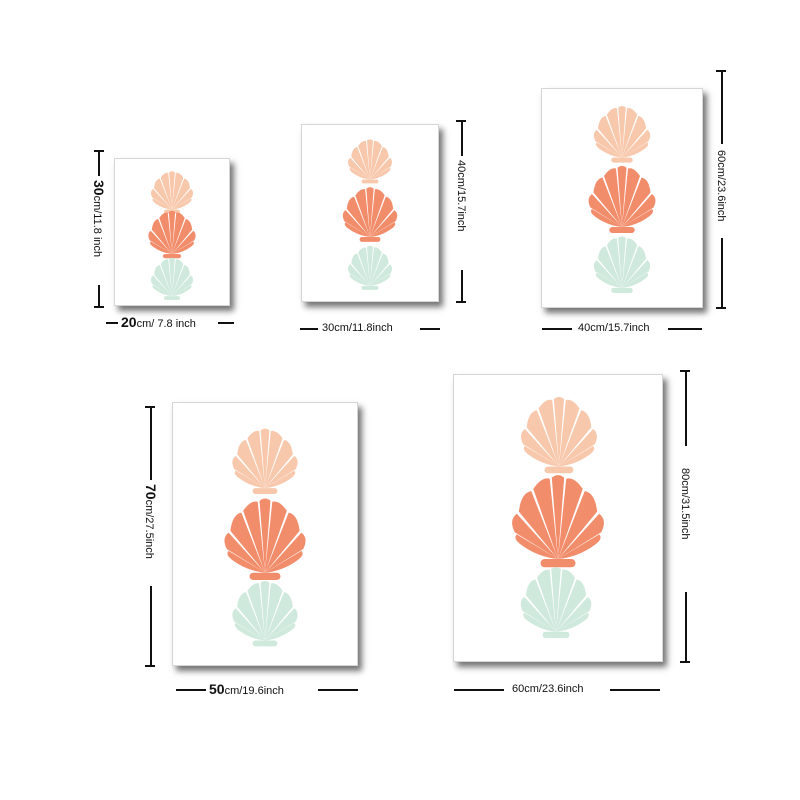 The image size is (800, 800). Describe the element at coordinates (151, 626) in the screenshot. I see `height-line-4-bottom` at that location.